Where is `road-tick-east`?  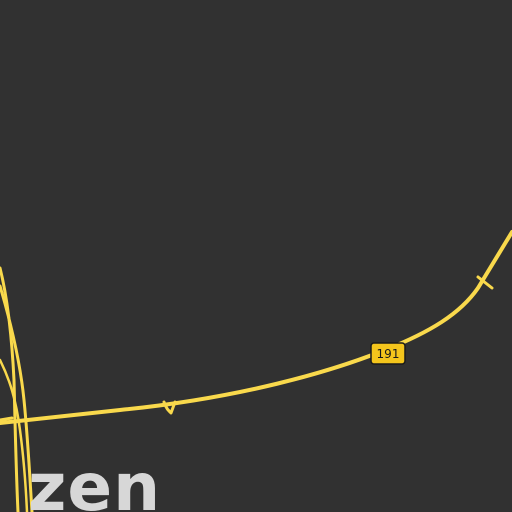
road-tick-east is located at coordinates (485, 282).